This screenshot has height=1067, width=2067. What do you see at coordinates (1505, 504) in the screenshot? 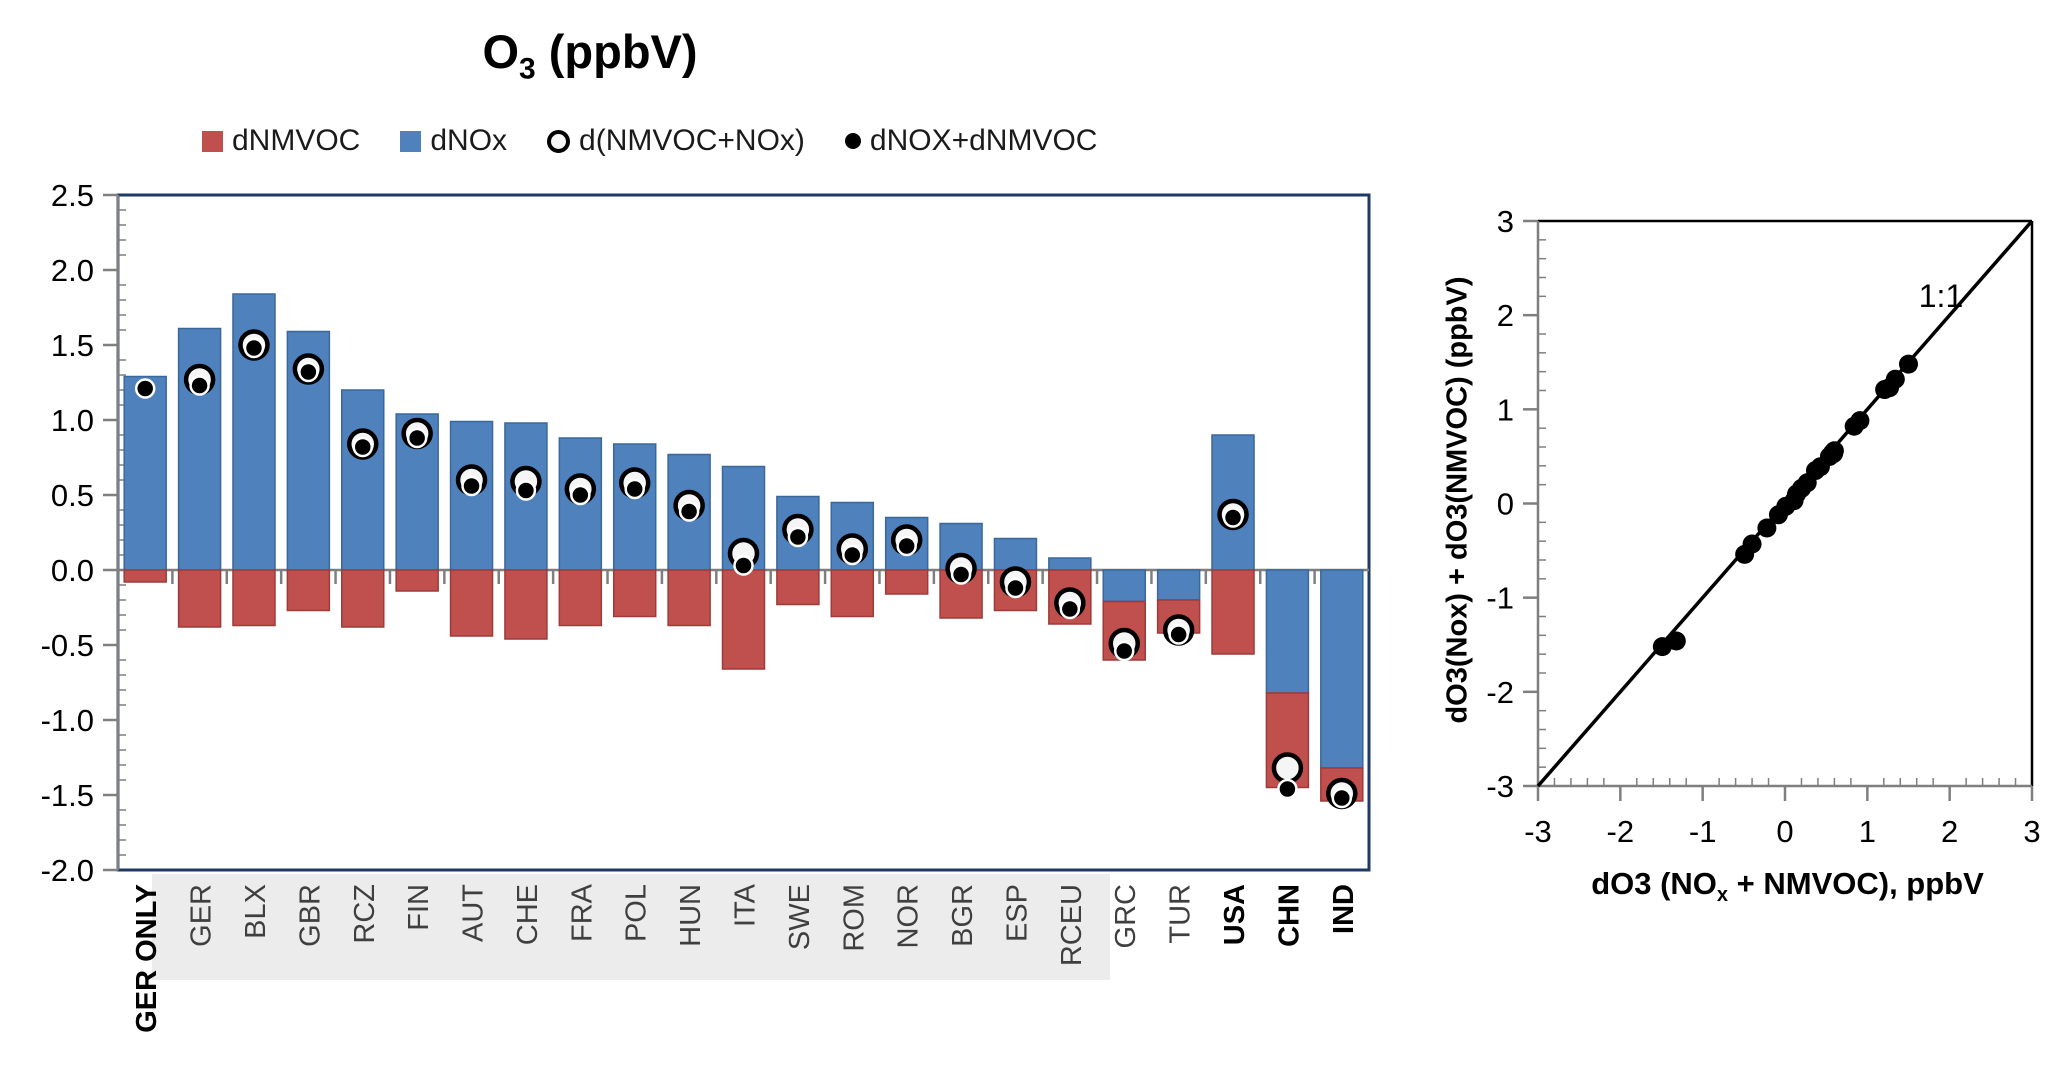
I see `y-tick-label: 0` at bounding box center [1505, 504].